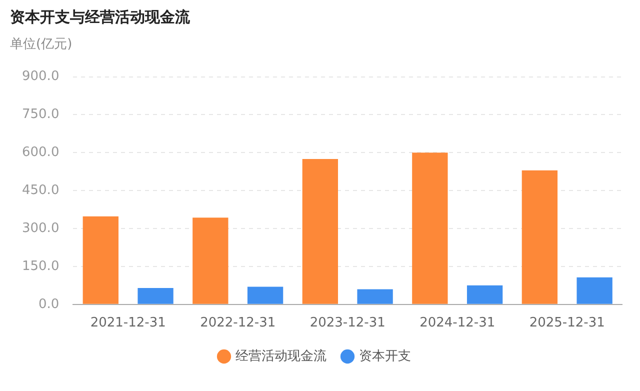 The width and height of the screenshot is (640, 391). What do you see at coordinates (41, 266) in the screenshot?
I see `y-tick-label: 150.0` at bounding box center [41, 266].